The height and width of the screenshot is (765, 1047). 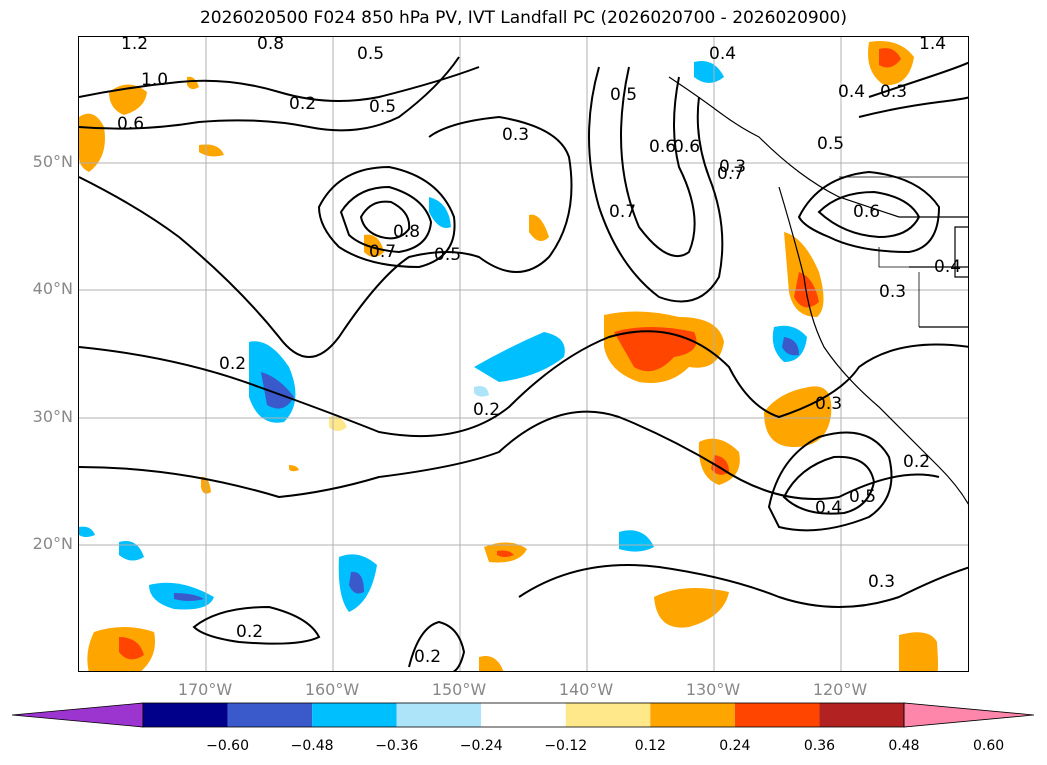 What do you see at coordinates (932, 45) in the screenshot?
I see `contour-label: 1.4` at bounding box center [932, 45].